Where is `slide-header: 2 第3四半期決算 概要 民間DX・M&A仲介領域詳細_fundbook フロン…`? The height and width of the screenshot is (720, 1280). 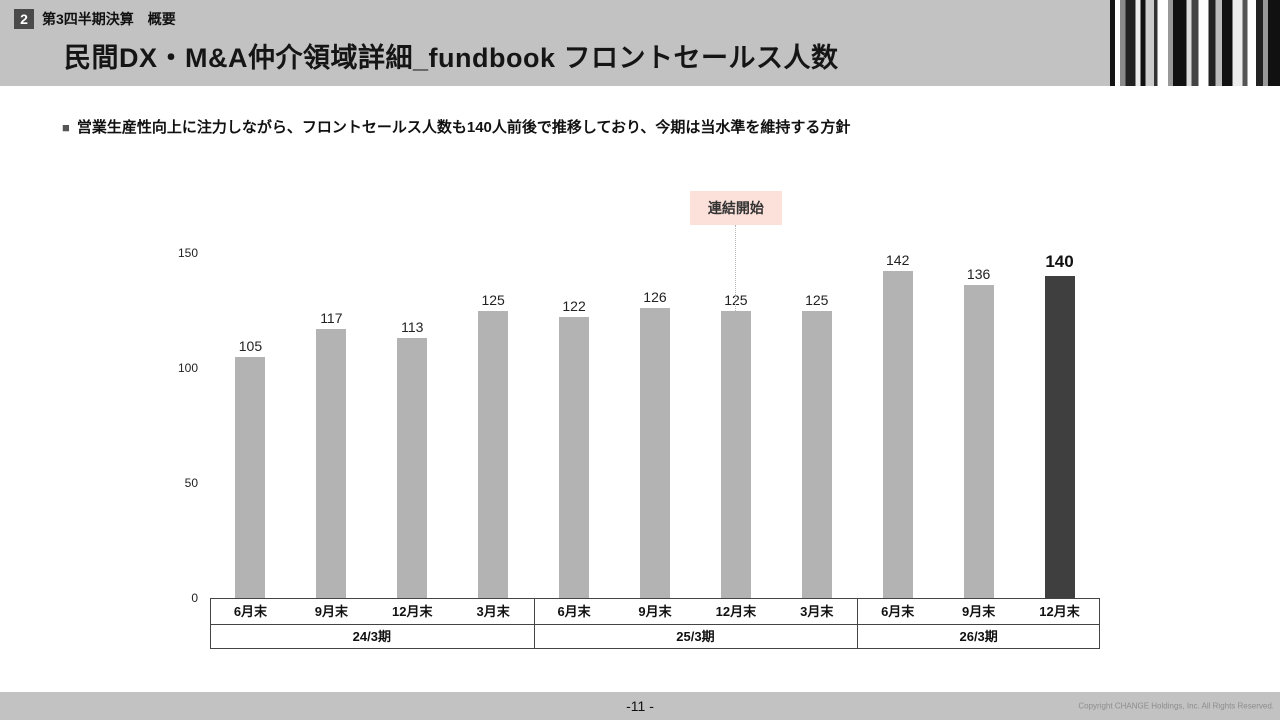 slide-header: 2 第3四半期決算 概要 民間DX・M&A仲介領域詳細_fundbook フロン… is located at coordinates (640, 43).